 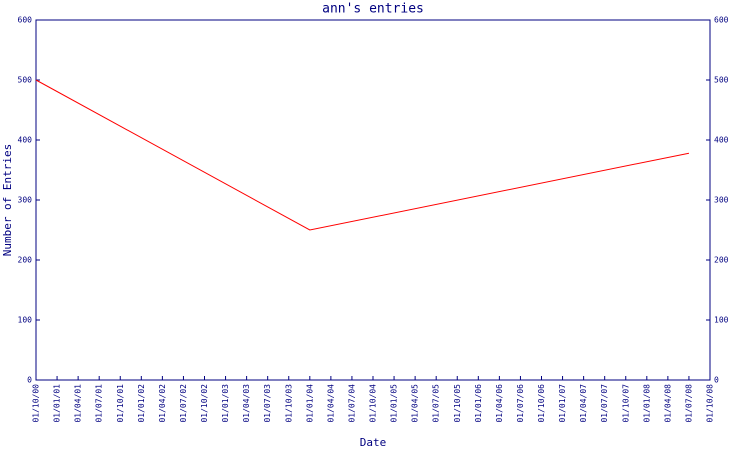 What do you see at coordinates (625, 403) in the screenshot?
I see `x-tick-label: 01/10/07` at bounding box center [625, 403].